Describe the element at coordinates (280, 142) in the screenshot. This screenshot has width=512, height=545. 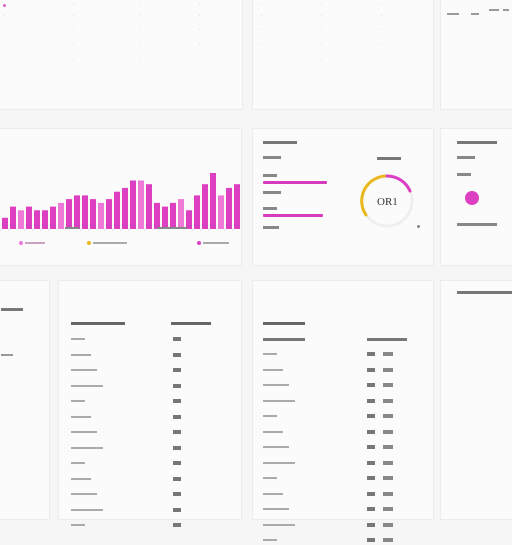
I see `card-title` at that location.